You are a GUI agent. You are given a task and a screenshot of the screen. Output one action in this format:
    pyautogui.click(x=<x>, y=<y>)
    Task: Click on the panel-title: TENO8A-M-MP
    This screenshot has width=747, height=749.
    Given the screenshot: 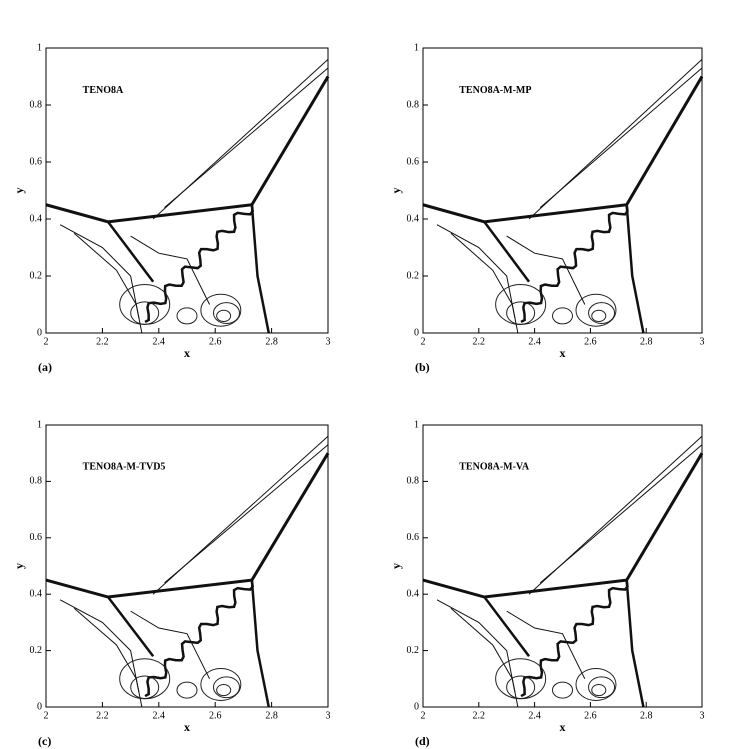 What is the action you would take?
    pyautogui.click(x=495, y=90)
    